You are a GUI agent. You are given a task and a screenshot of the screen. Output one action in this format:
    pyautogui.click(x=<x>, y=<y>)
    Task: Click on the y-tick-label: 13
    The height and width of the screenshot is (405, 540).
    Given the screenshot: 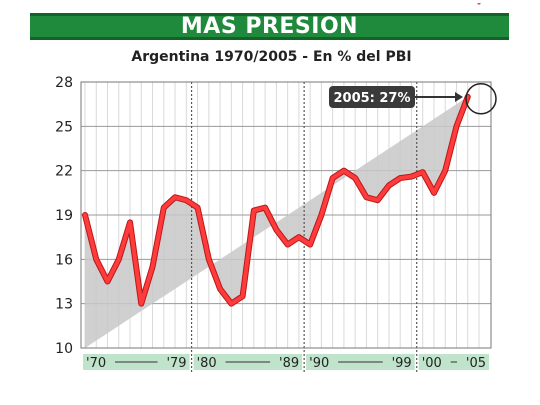 What is the action you would take?
    pyautogui.click(x=64, y=305)
    